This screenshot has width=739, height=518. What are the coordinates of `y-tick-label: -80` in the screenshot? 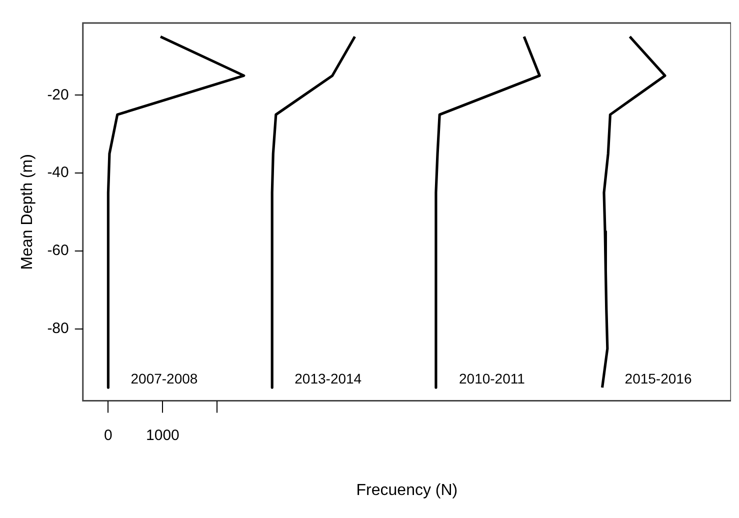 It's located at (58, 329).